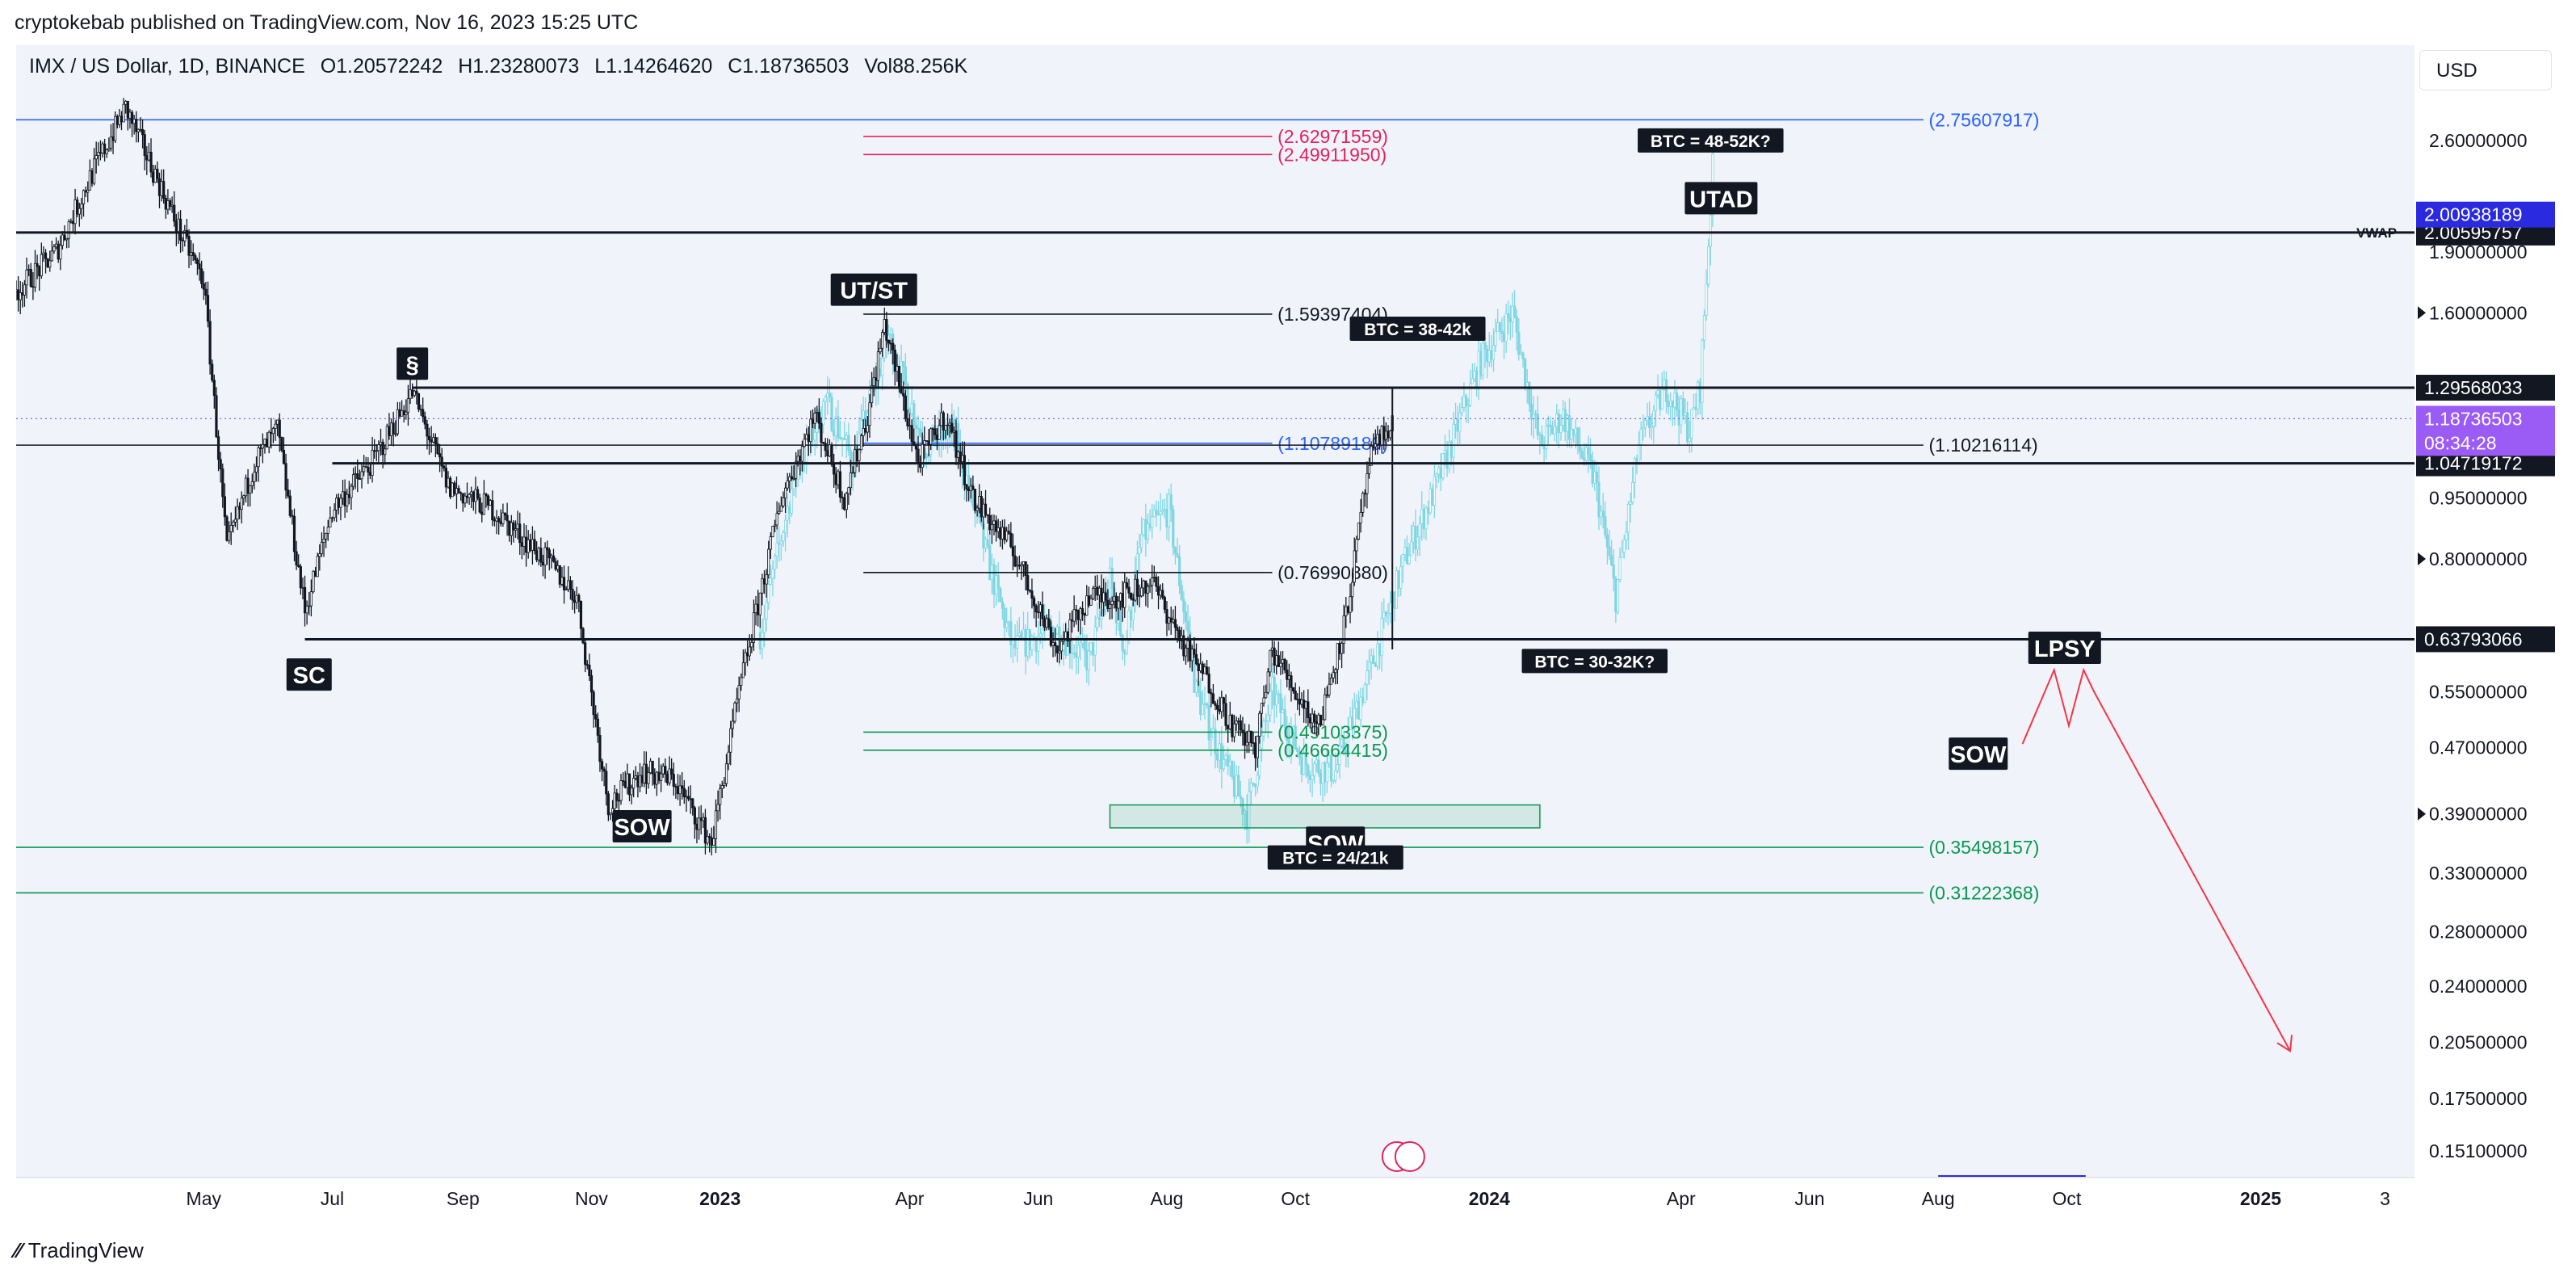 This screenshot has width=2576, height=1281. Describe the element at coordinates (2478, 1151) in the screenshot. I see `y-tick-label: 0.15100000` at that location.